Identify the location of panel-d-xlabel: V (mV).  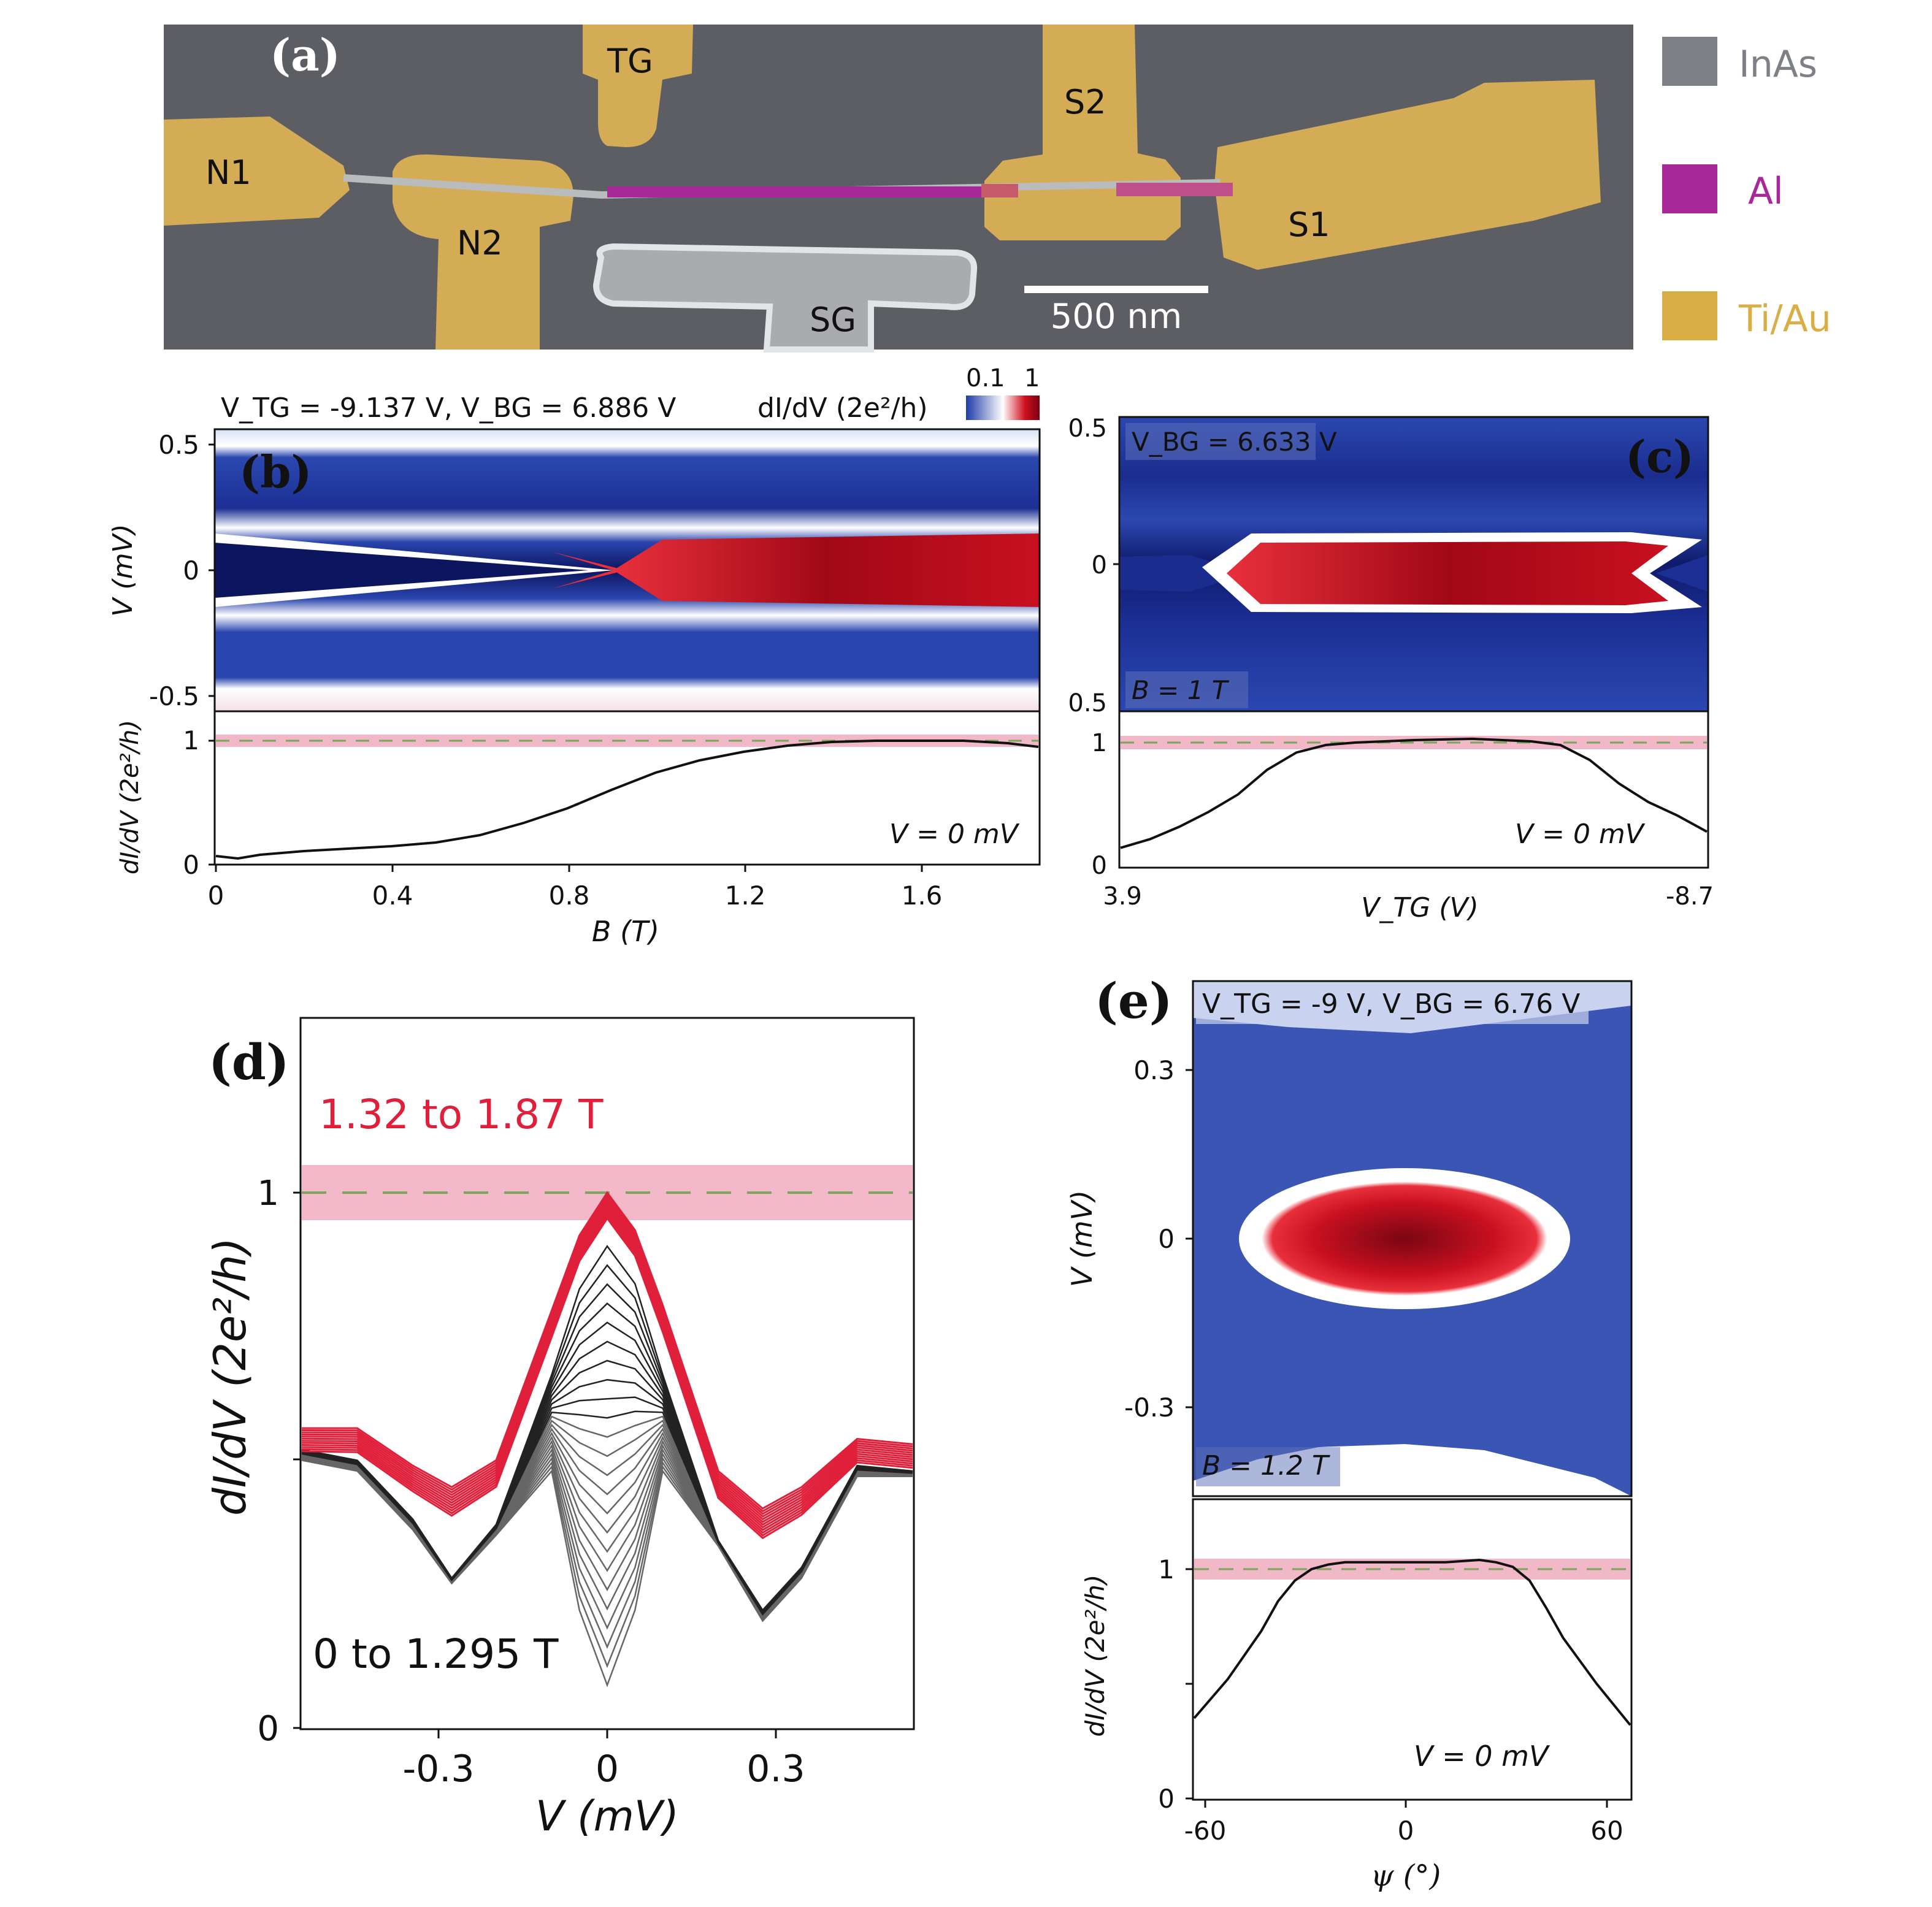
(607, 1817).